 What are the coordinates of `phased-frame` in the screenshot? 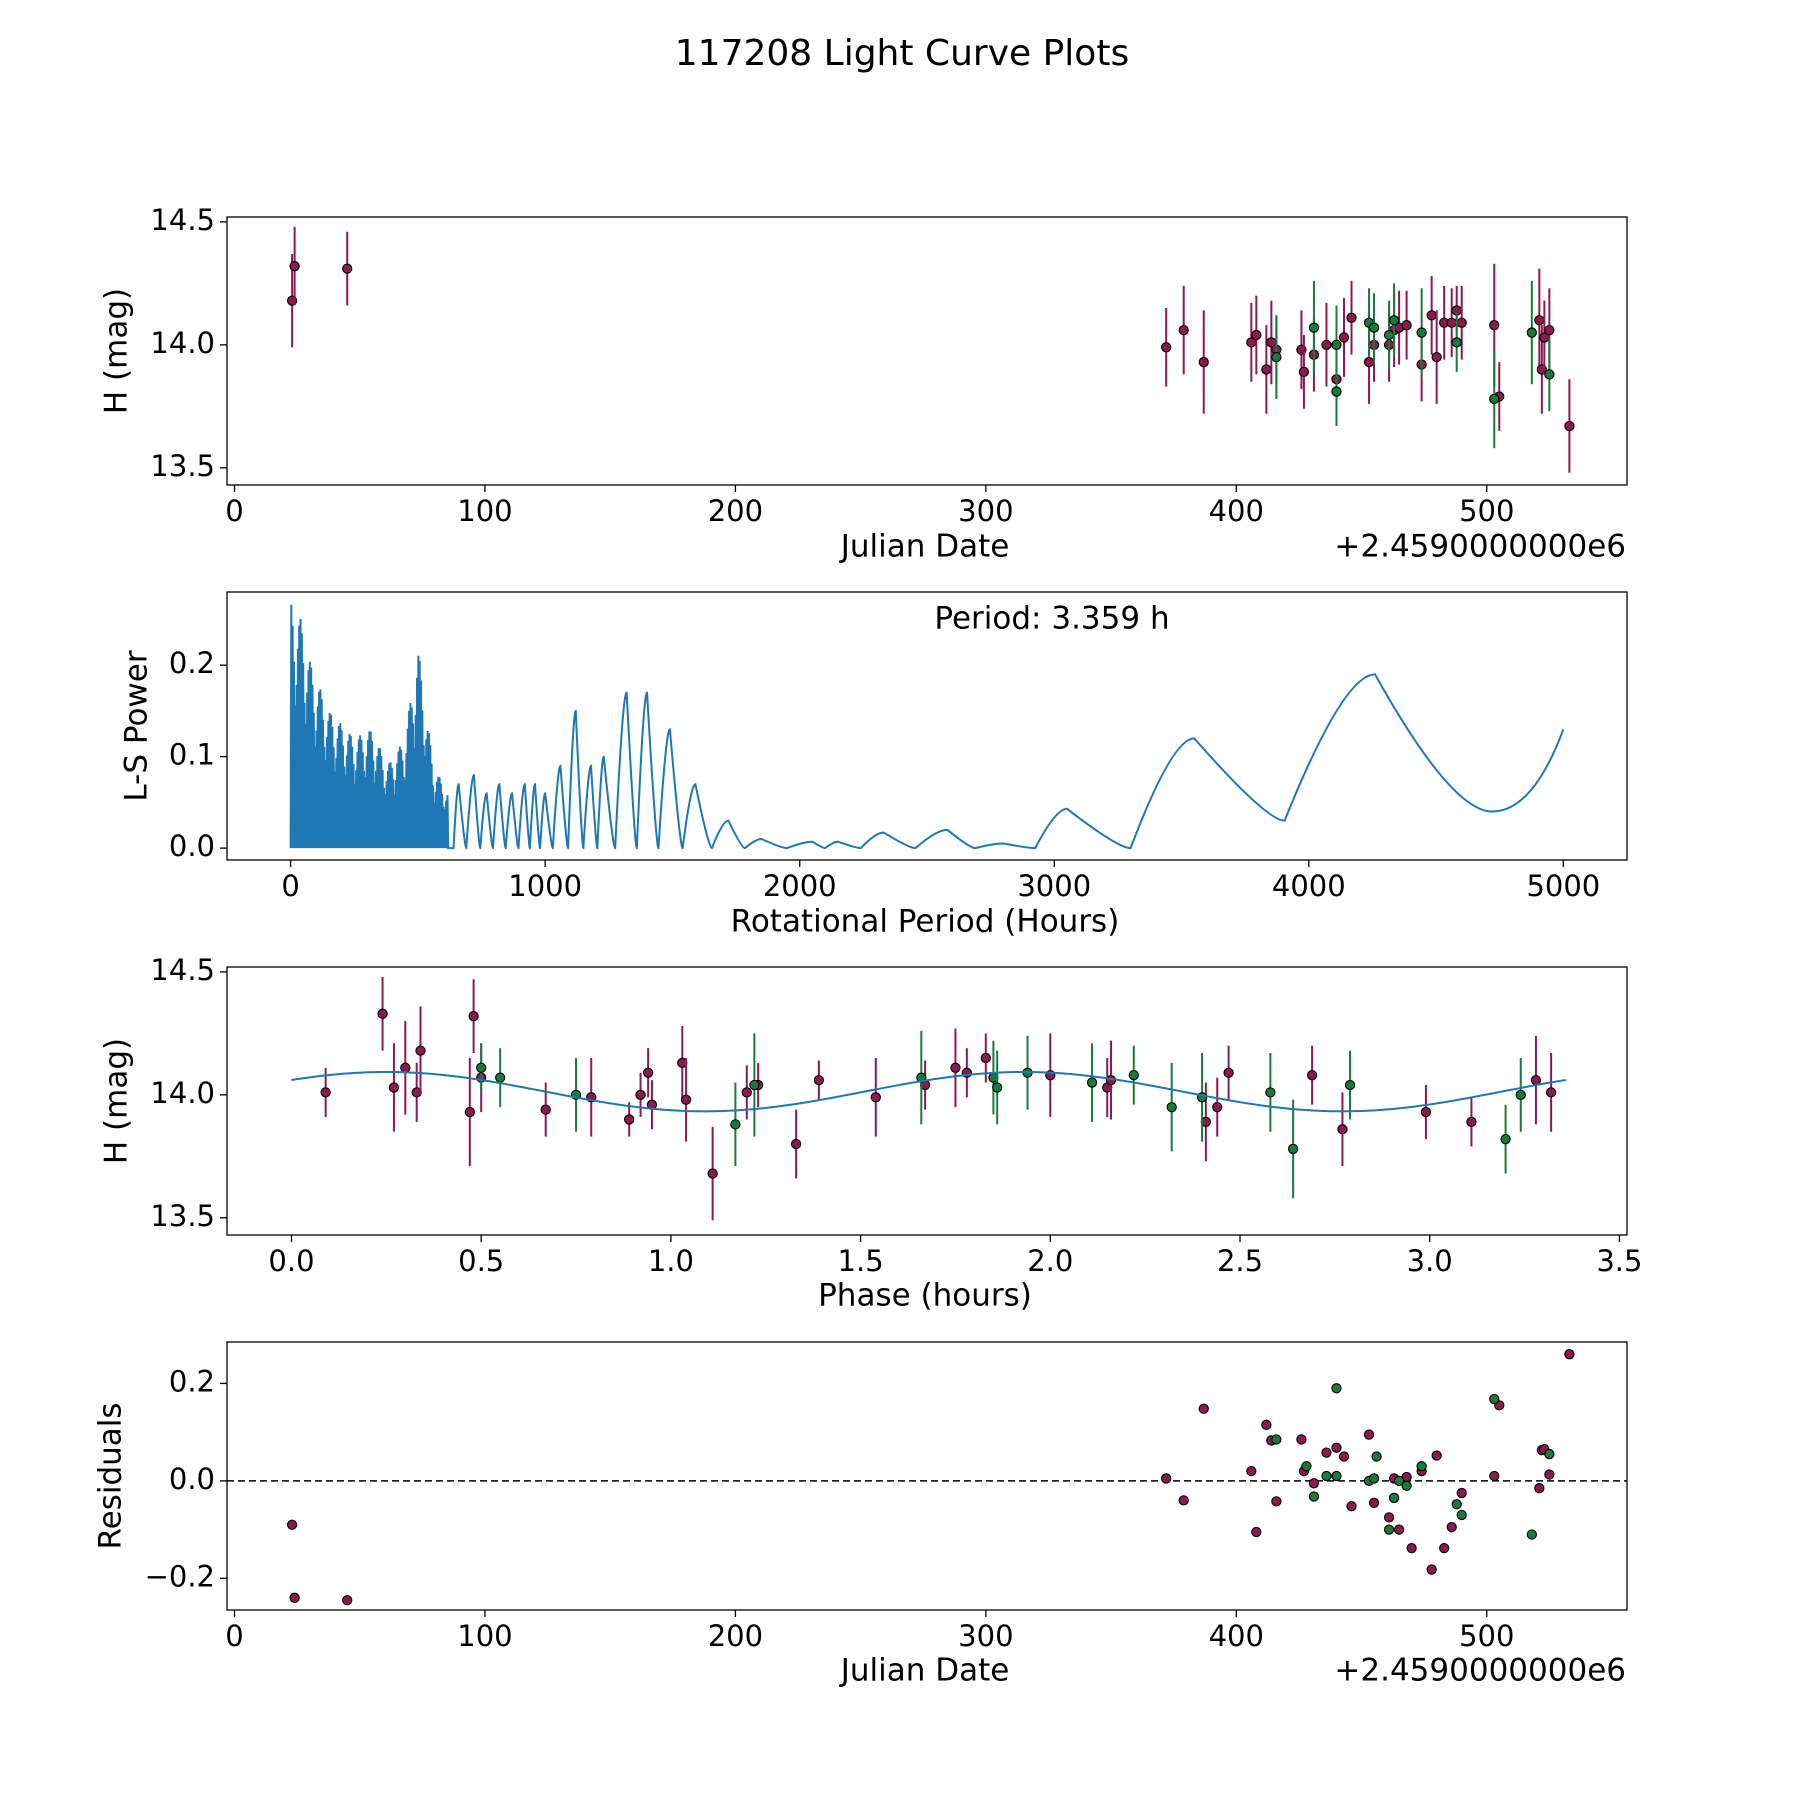 It's located at (927, 1101).